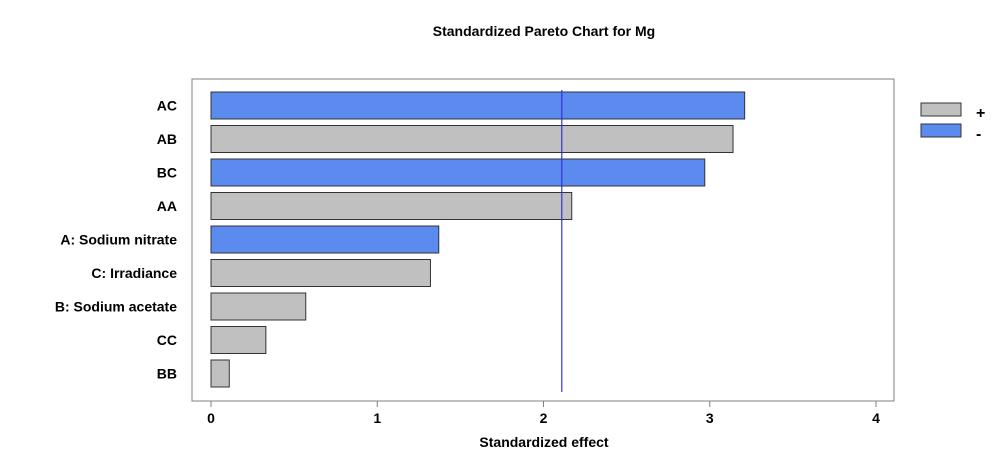 The height and width of the screenshot is (465, 1000). Describe the element at coordinates (167, 139) in the screenshot. I see `category-label: AB` at that location.